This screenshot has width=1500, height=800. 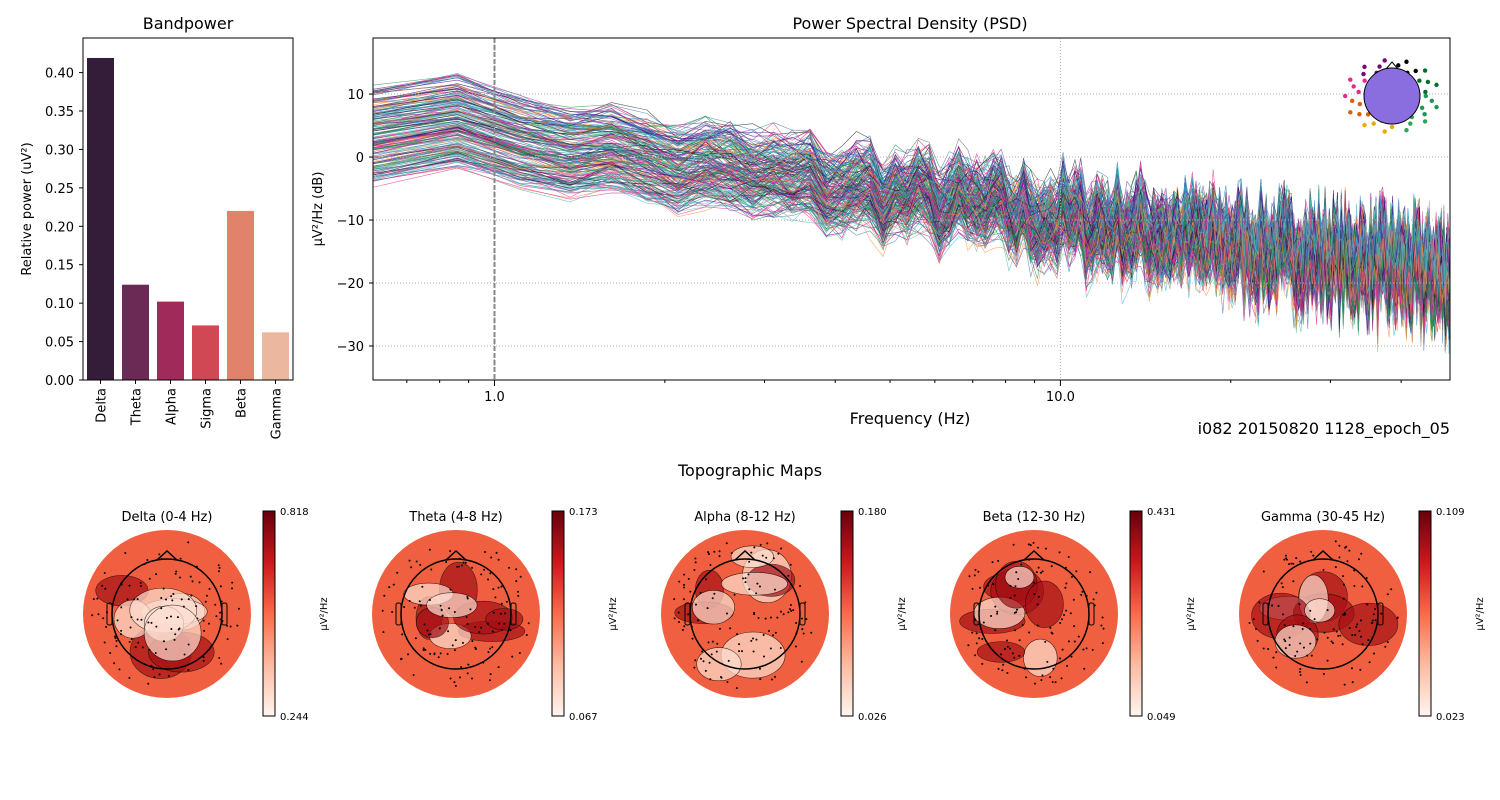 What do you see at coordinates (976, 614) in the screenshot?
I see `left-ear` at bounding box center [976, 614].